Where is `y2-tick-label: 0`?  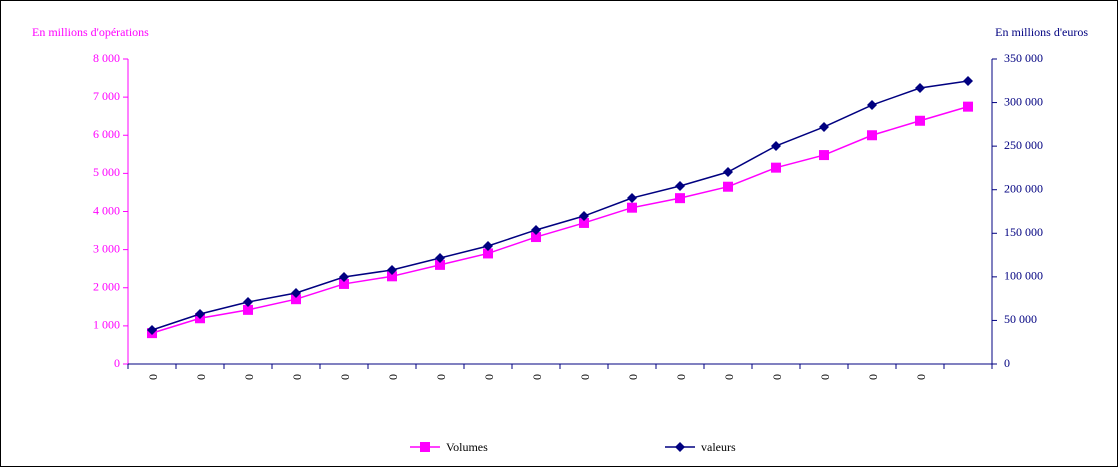 y2-tick-label: 0 is located at coordinates (1007, 363).